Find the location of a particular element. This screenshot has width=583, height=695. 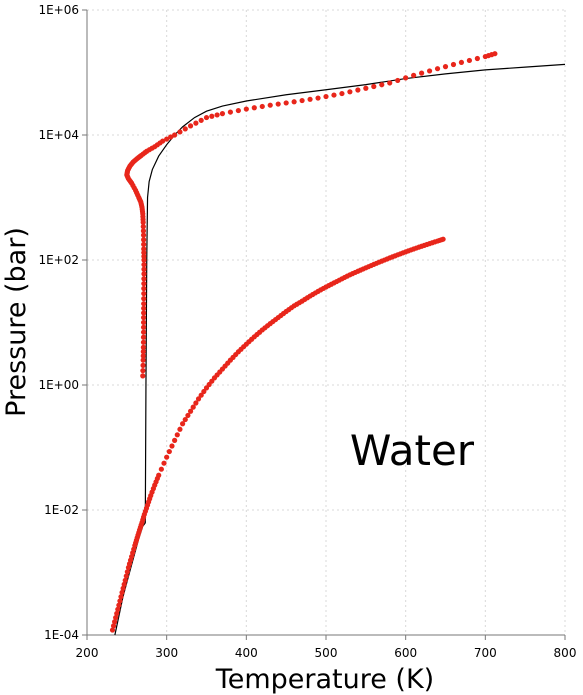

x-tick-label: 200 is located at coordinates (87, 653).